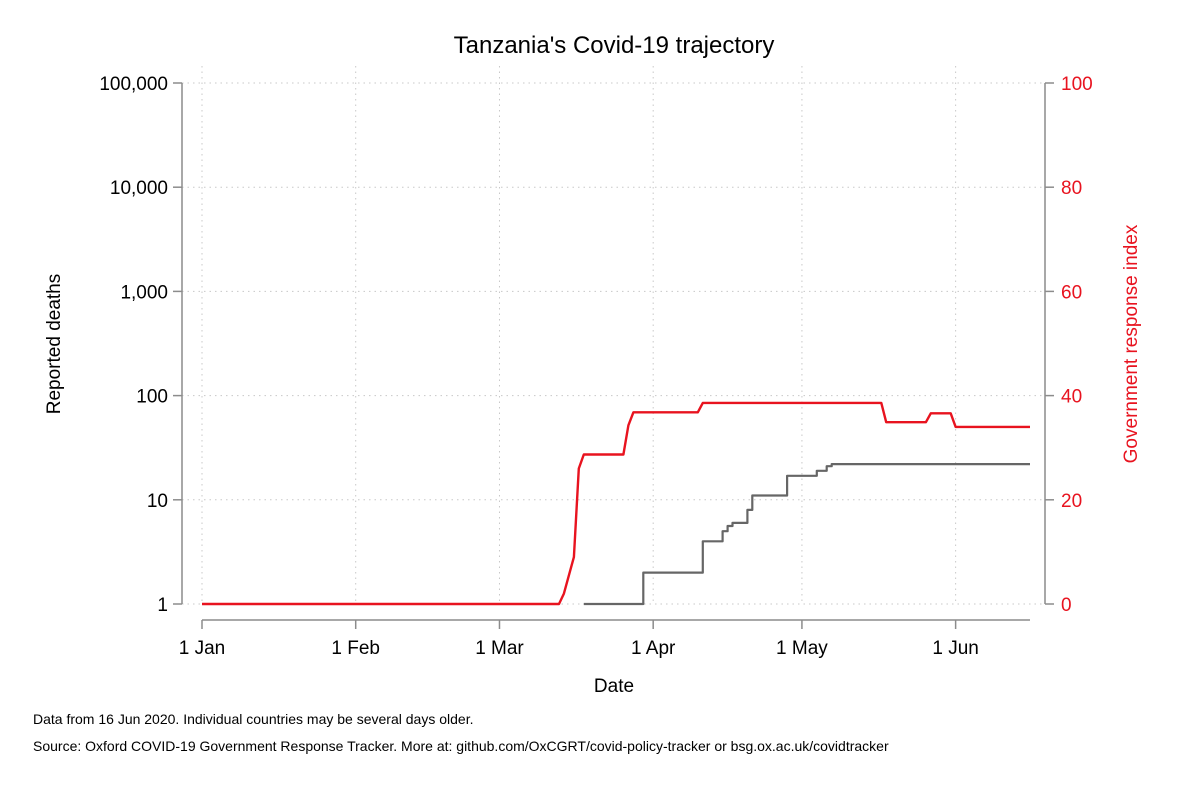 The height and width of the screenshot is (789, 1184). Describe the element at coordinates (157, 501) in the screenshot. I see `y-left-tick-label: 10` at that location.